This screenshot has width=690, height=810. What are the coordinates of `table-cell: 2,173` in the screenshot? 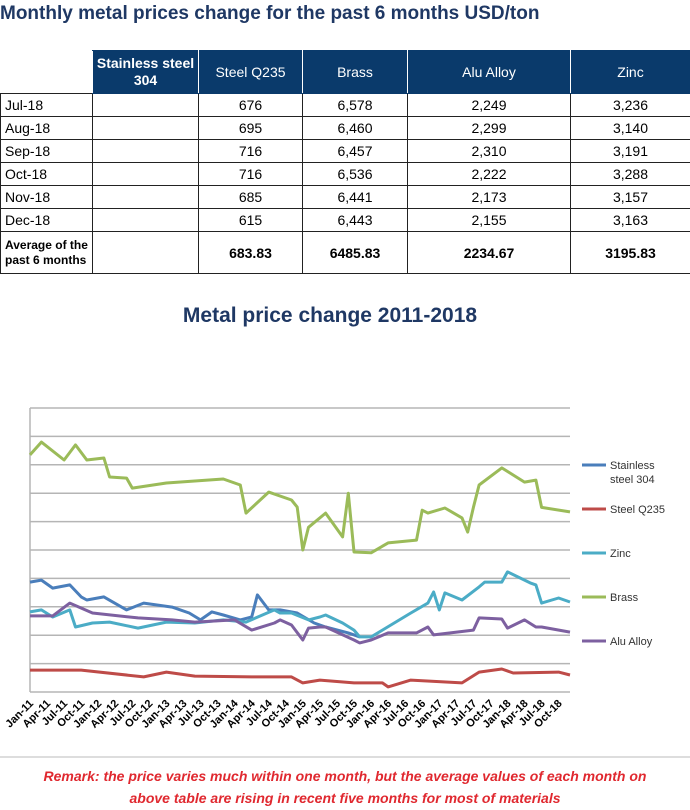 It's located at (489, 197).